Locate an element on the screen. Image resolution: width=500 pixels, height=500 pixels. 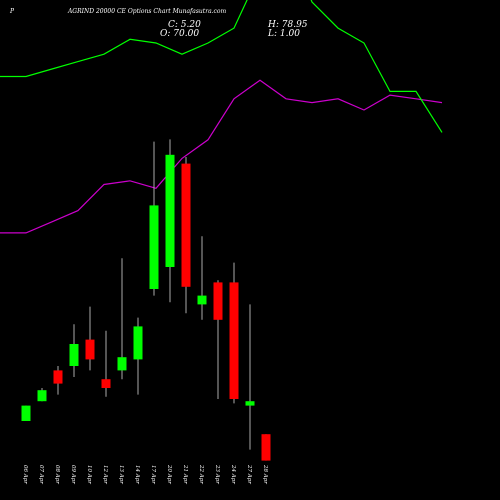
x-tick-label: 06 Apr is located at coordinates (25, 474).